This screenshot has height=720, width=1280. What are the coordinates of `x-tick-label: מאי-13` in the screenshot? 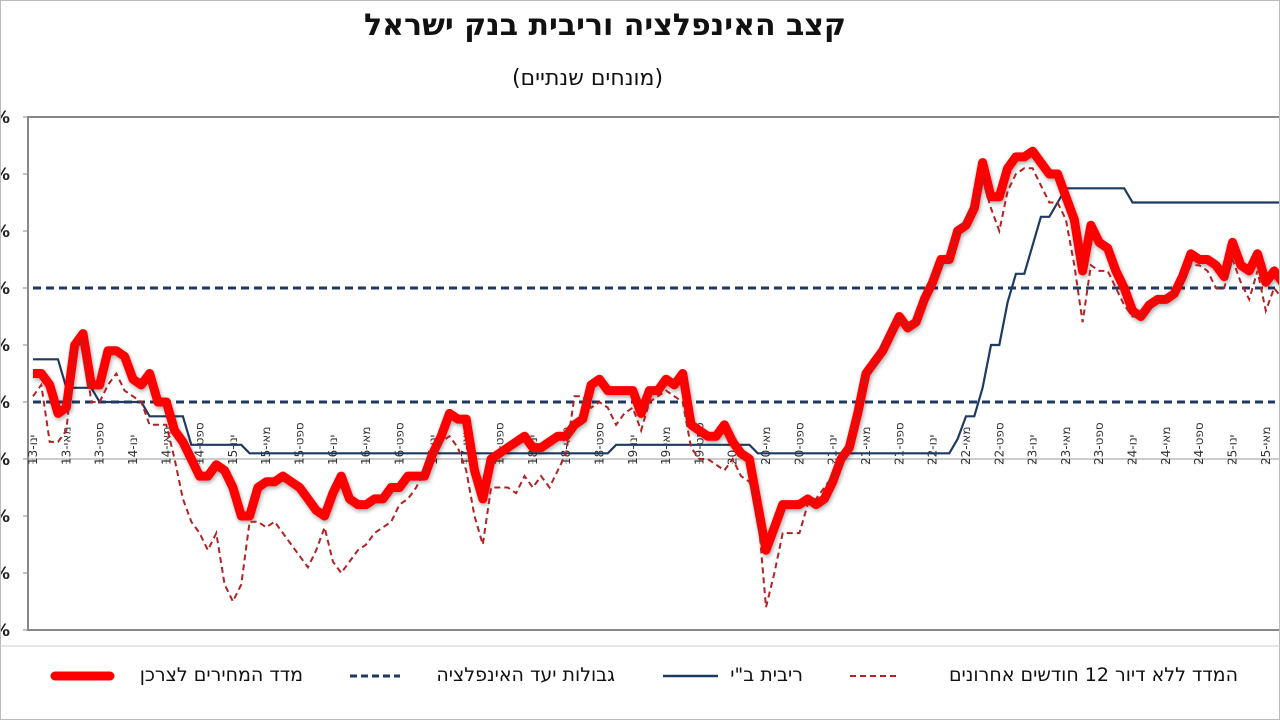 It's located at (66, 446).